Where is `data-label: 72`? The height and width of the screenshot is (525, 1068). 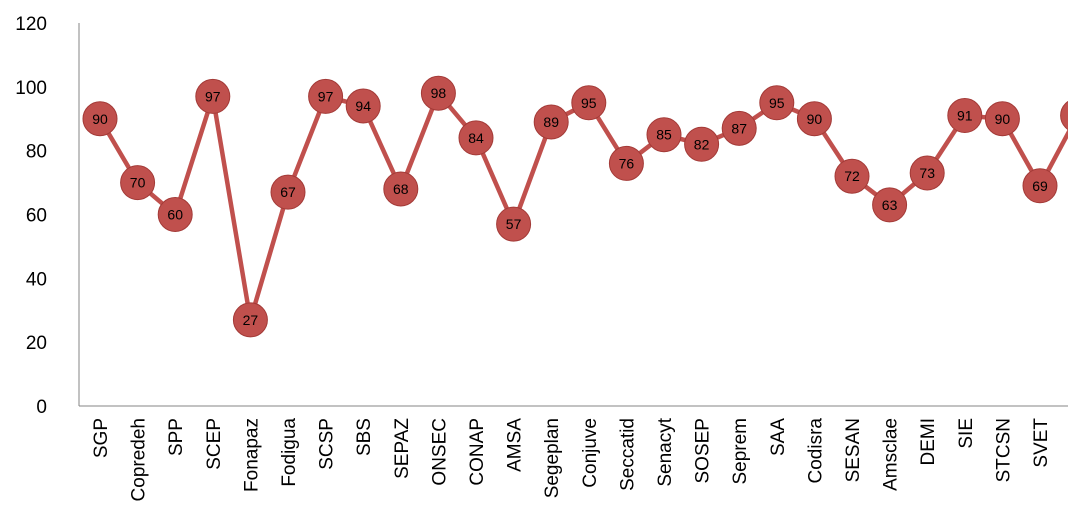
data-label: 72 is located at coordinates (852, 176).